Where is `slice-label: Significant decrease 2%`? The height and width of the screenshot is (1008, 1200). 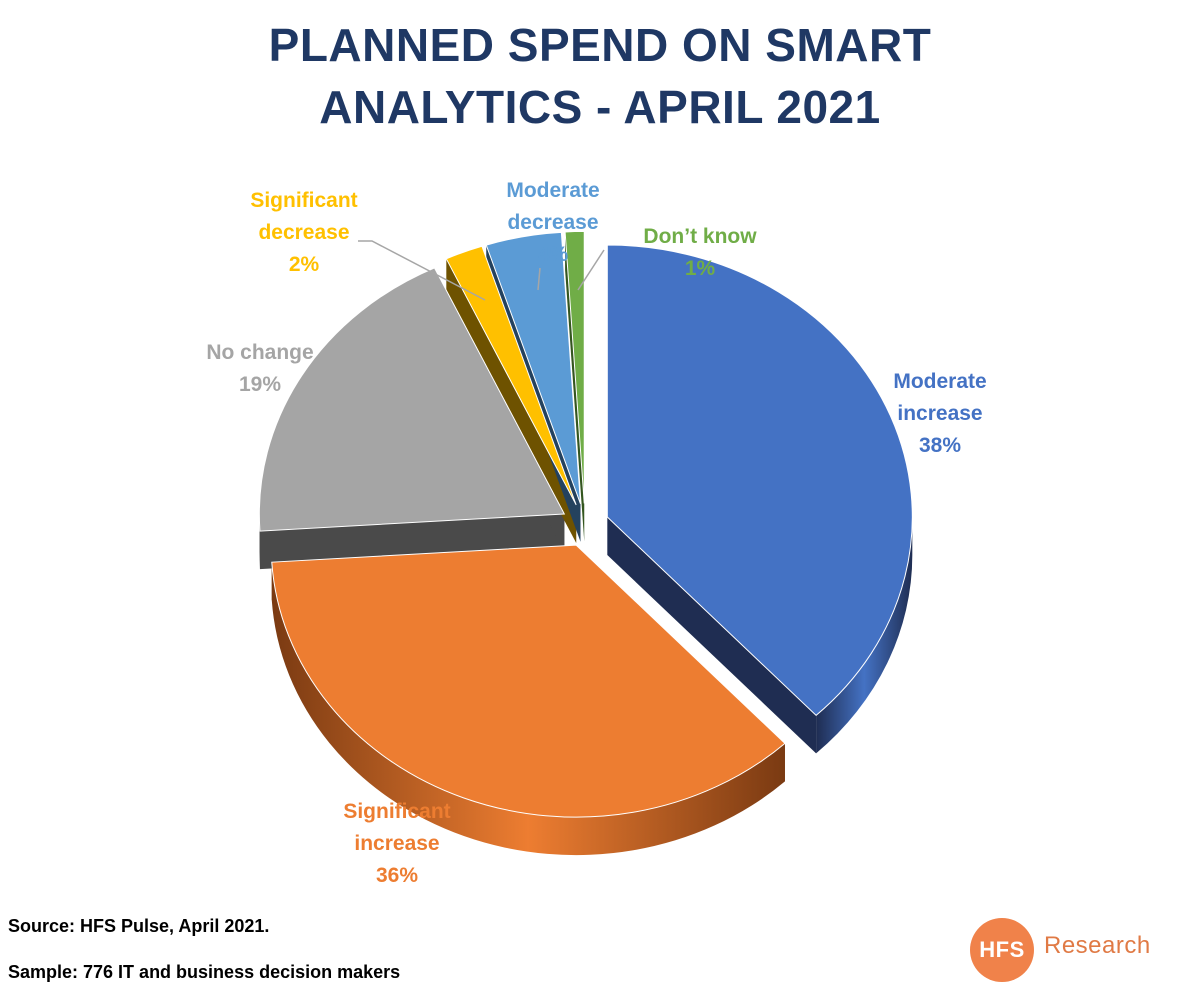
slice-label: Significant decrease 2% is located at coordinates (303, 233).